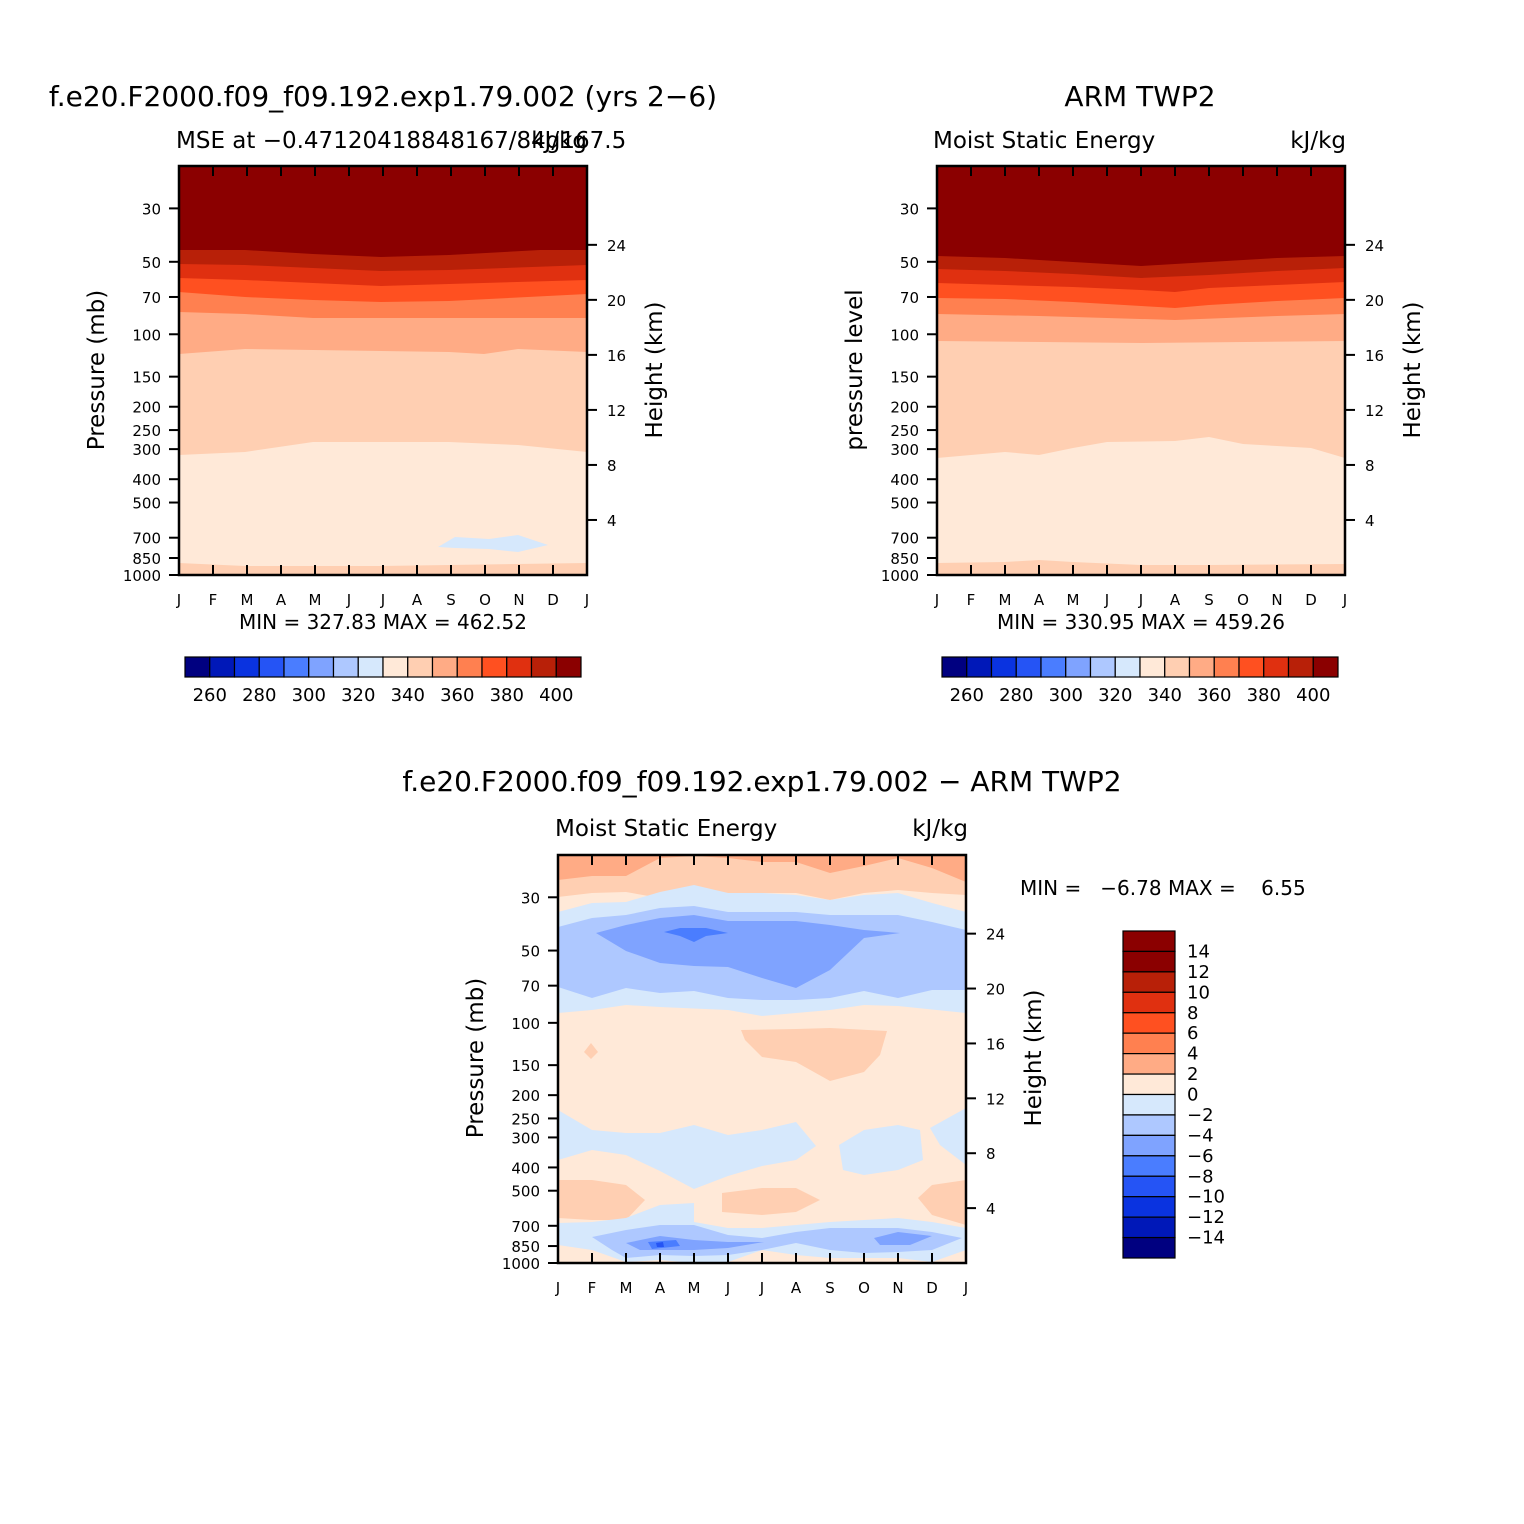 The width and height of the screenshot is (1524, 1524). What do you see at coordinates (1206, 1197) in the screenshot?
I see `colorbar-label: −10` at bounding box center [1206, 1197].